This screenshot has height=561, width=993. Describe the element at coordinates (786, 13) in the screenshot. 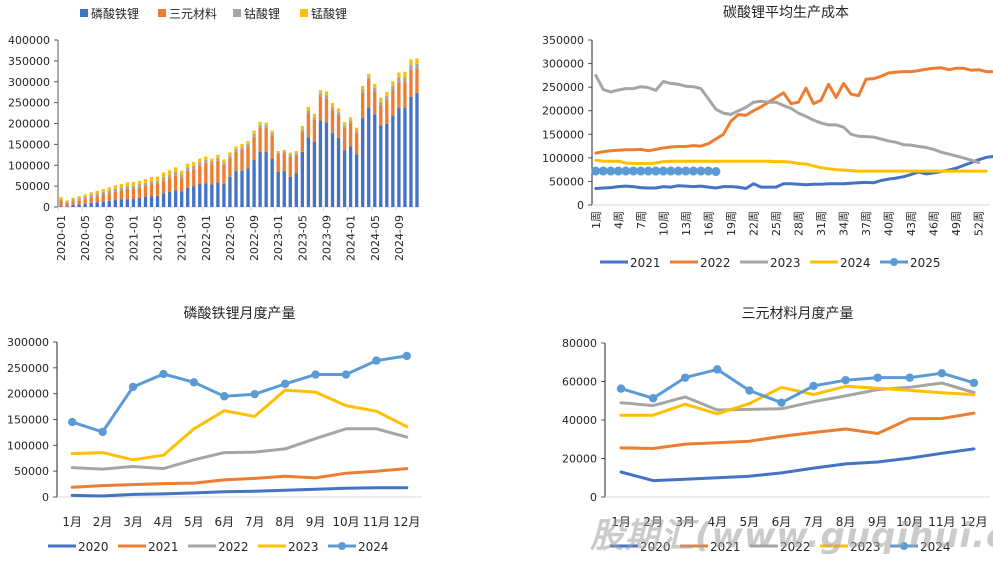

I see `chart-title: 碳酸锂平均生产成本` at that location.